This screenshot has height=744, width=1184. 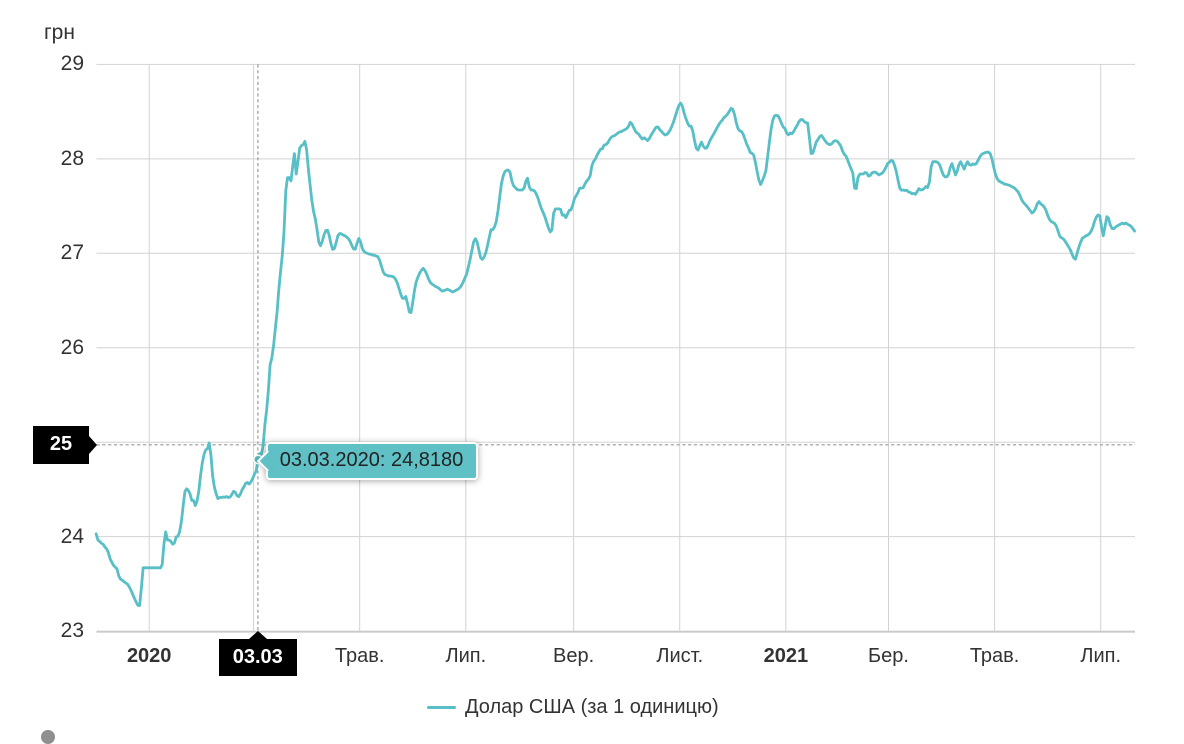 What do you see at coordinates (994, 656) in the screenshot?
I see `x-tick-label-2021-05-01: Трав.` at bounding box center [994, 656].